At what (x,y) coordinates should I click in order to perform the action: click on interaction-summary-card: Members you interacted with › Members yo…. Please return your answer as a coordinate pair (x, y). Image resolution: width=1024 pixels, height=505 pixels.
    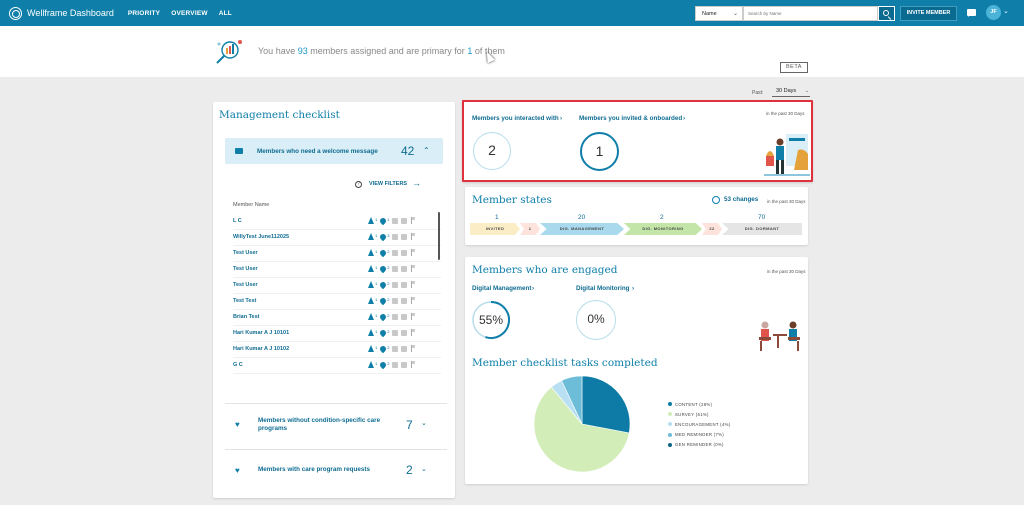
    Looking at the image, I should click on (637, 141).